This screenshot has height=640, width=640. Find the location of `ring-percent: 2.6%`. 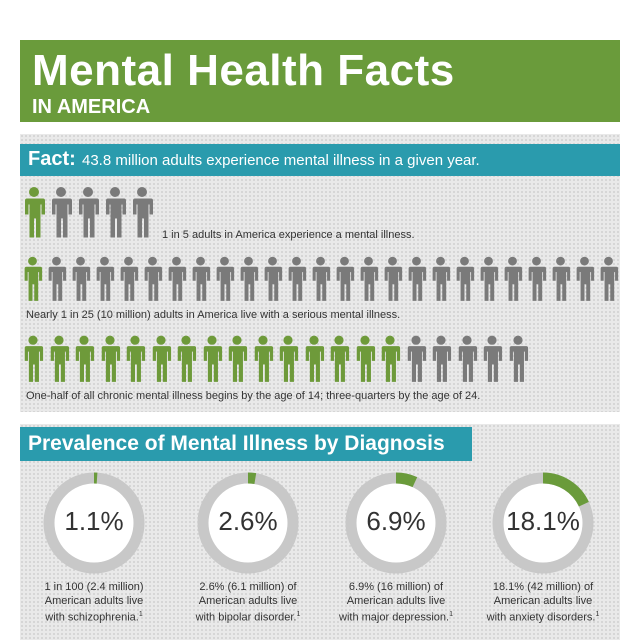

ring-percent: 2.6% is located at coordinates (248, 521).